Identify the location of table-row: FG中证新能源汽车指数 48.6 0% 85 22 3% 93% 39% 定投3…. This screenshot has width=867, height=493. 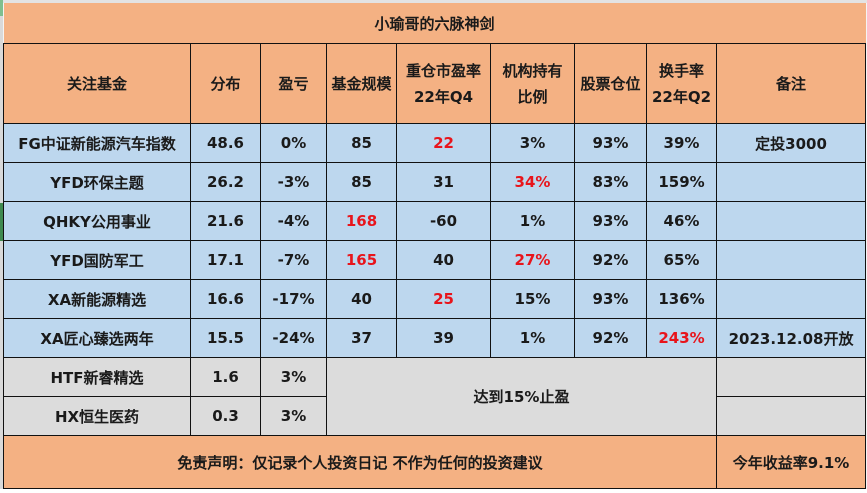
(435, 143).